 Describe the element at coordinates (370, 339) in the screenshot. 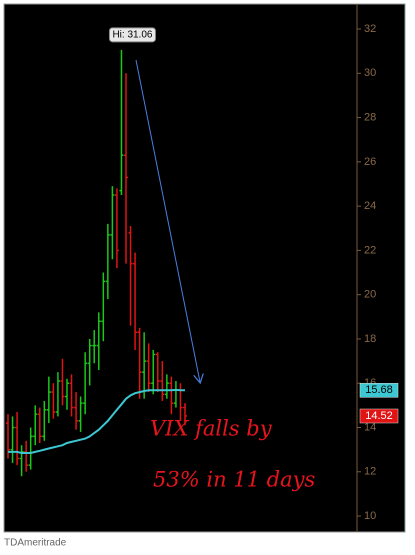

I see `y-tick-label: 18` at that location.